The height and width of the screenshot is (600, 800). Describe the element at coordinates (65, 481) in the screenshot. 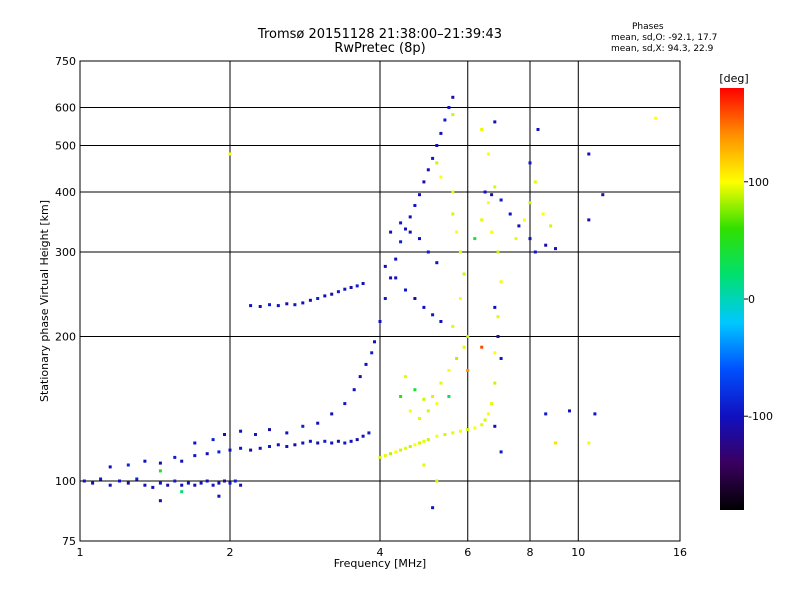

I see `y-tick-label: 100` at that location.